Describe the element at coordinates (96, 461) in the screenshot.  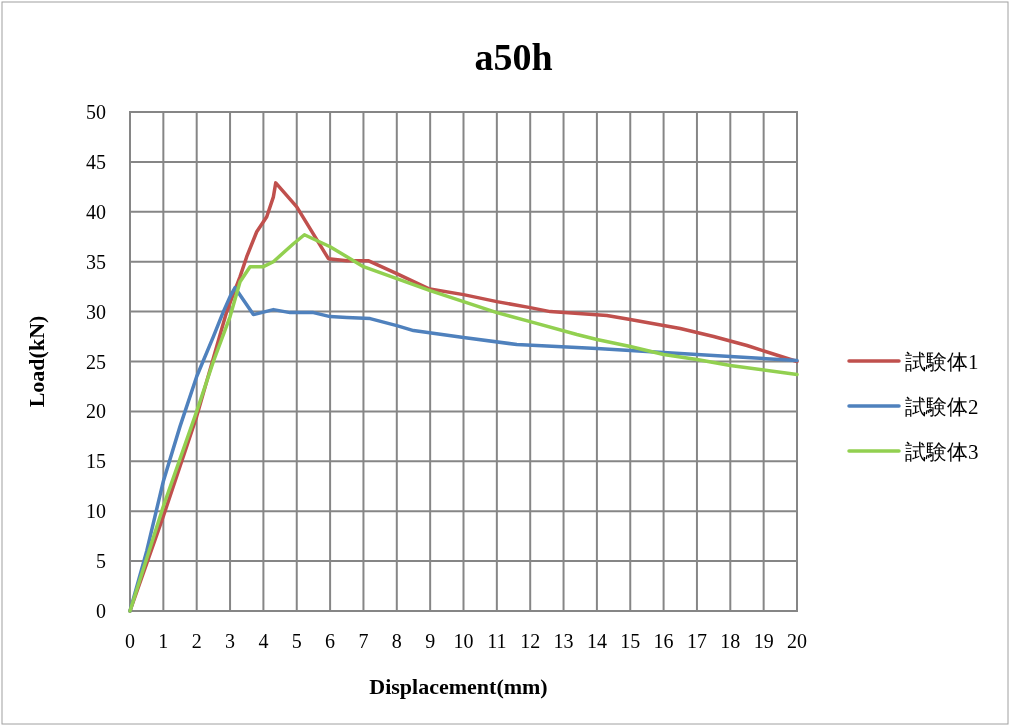
I see `y-tick-label: 15` at that location.